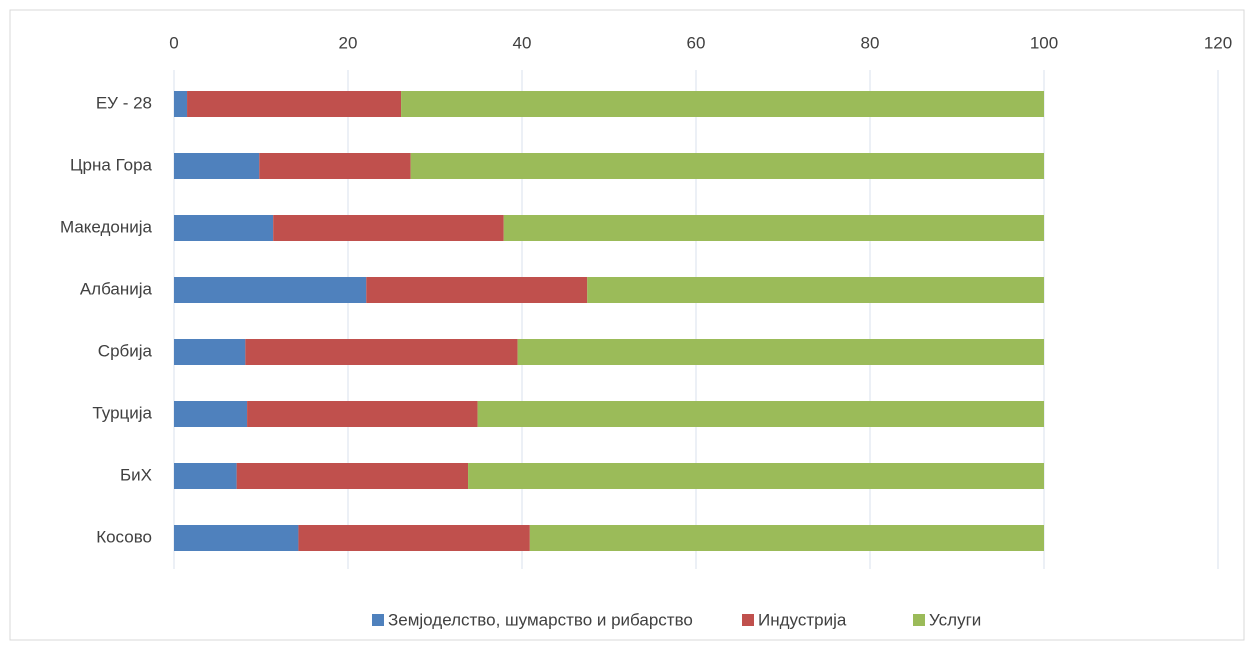 The height and width of the screenshot is (657, 1255). What do you see at coordinates (870, 42) in the screenshot?
I see `x-tick-label: 80` at bounding box center [870, 42].